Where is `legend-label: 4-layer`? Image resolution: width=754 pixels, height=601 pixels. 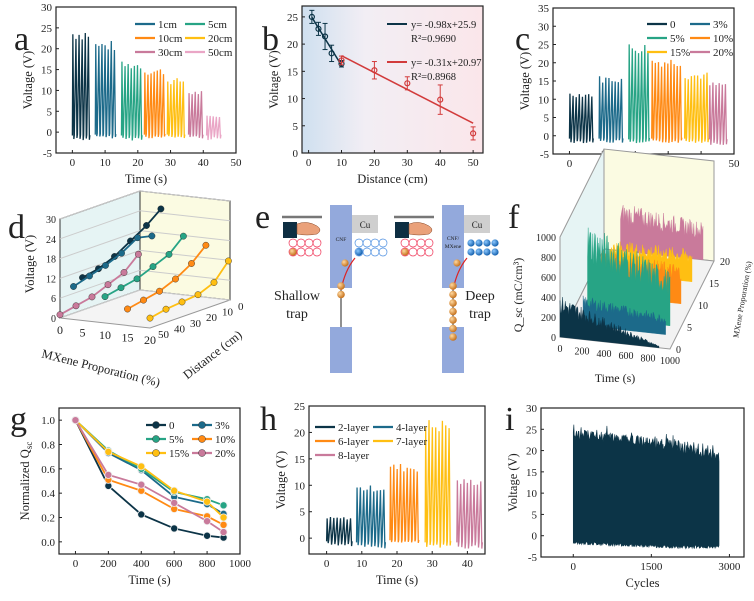
legend-label: 4-layer is located at coordinates (411, 428).